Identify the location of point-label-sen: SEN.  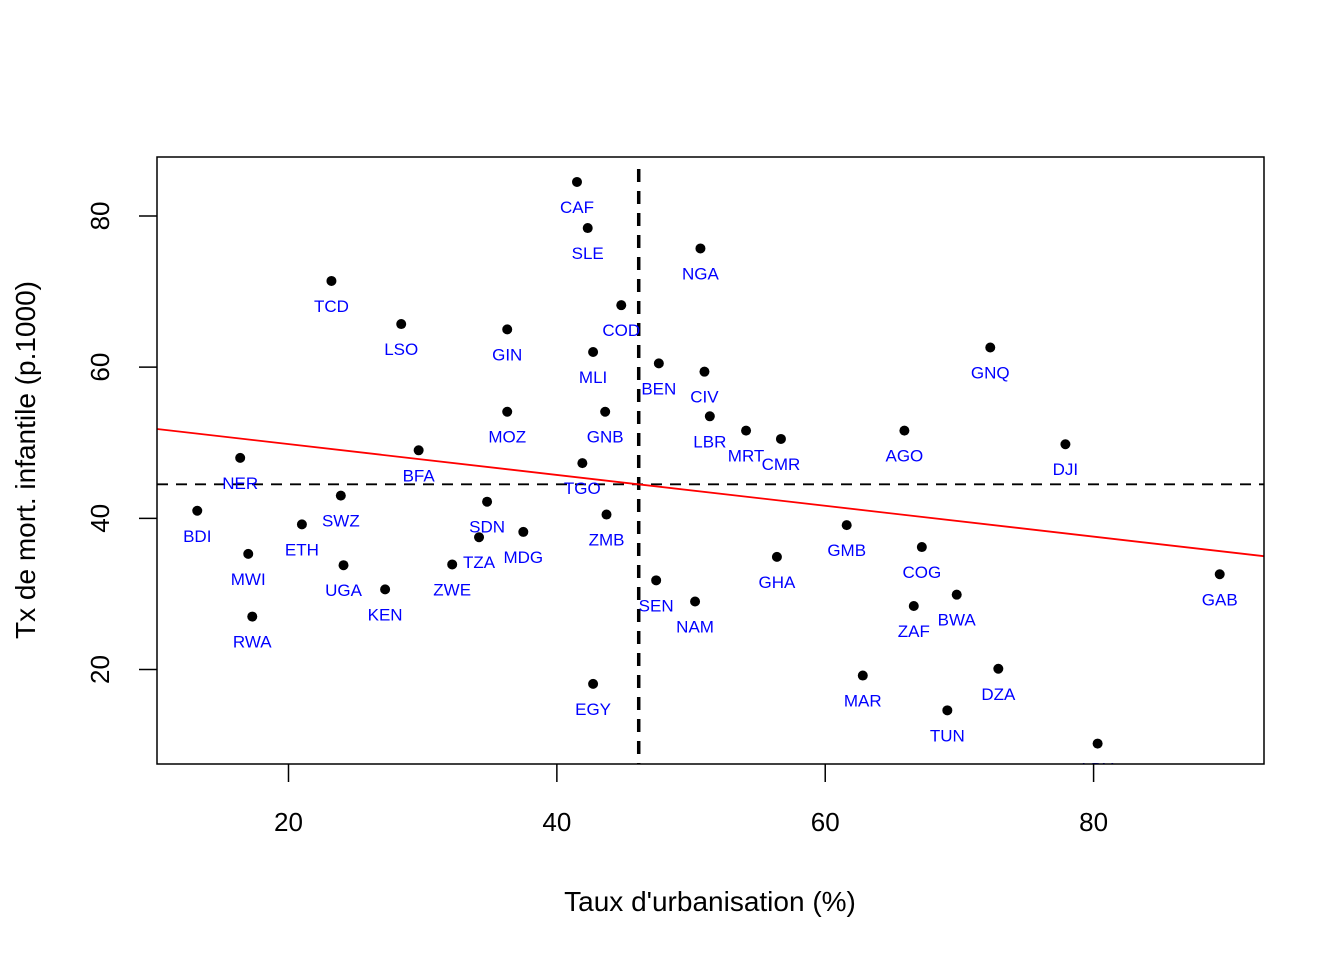
(656, 605).